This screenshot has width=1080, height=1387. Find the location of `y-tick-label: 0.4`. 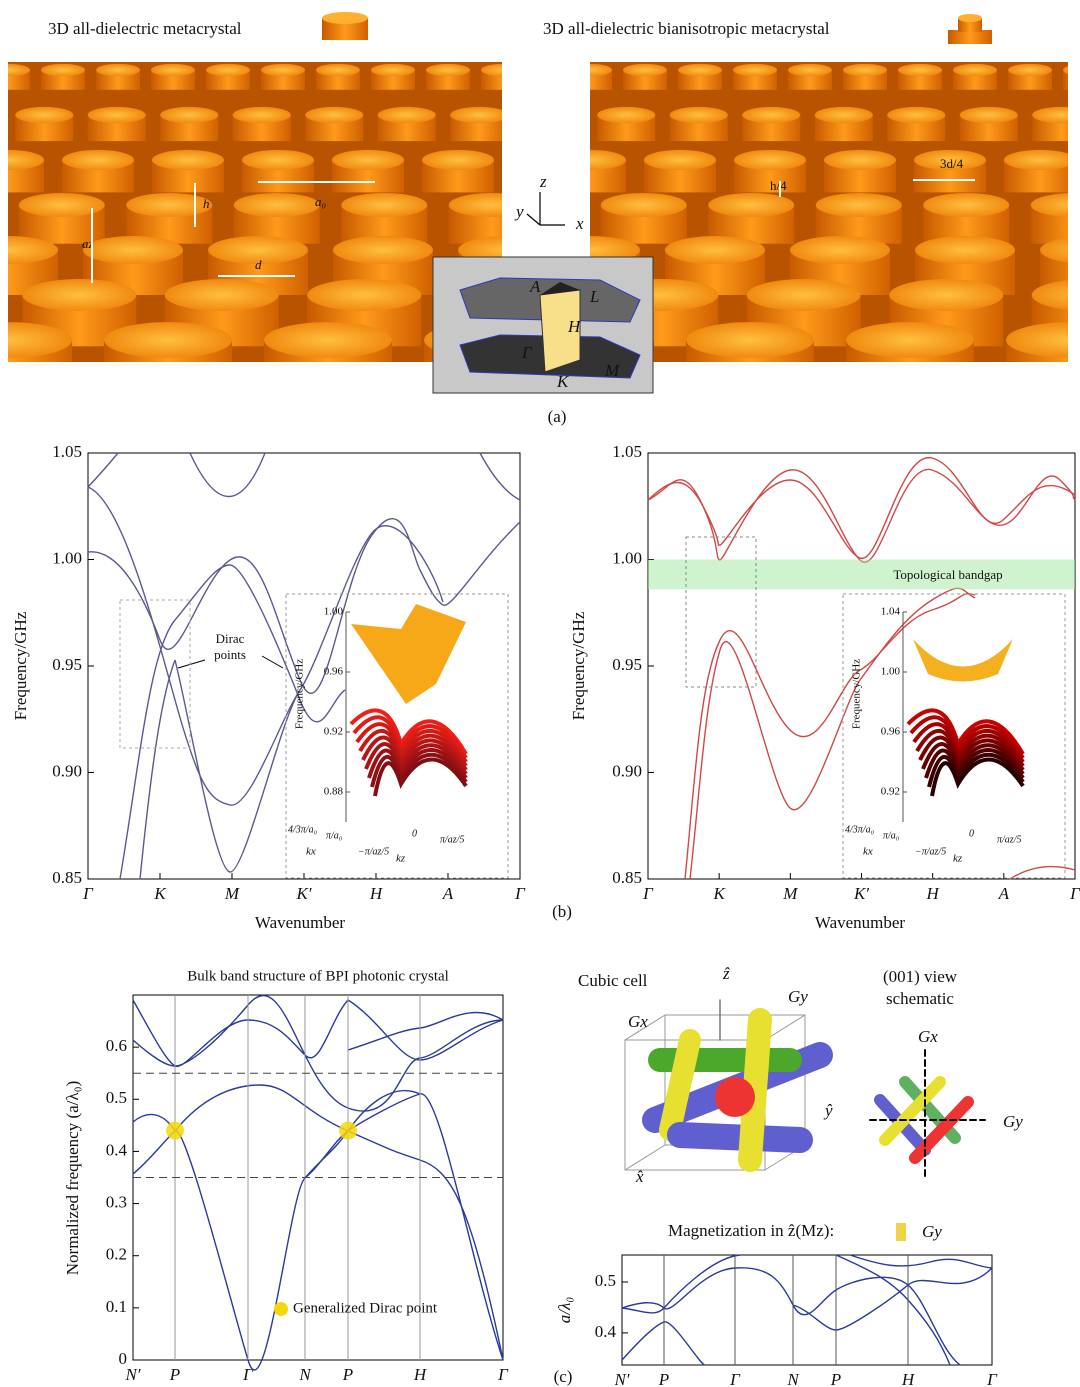

y-tick-label: 0.4 is located at coordinates (117, 1149).